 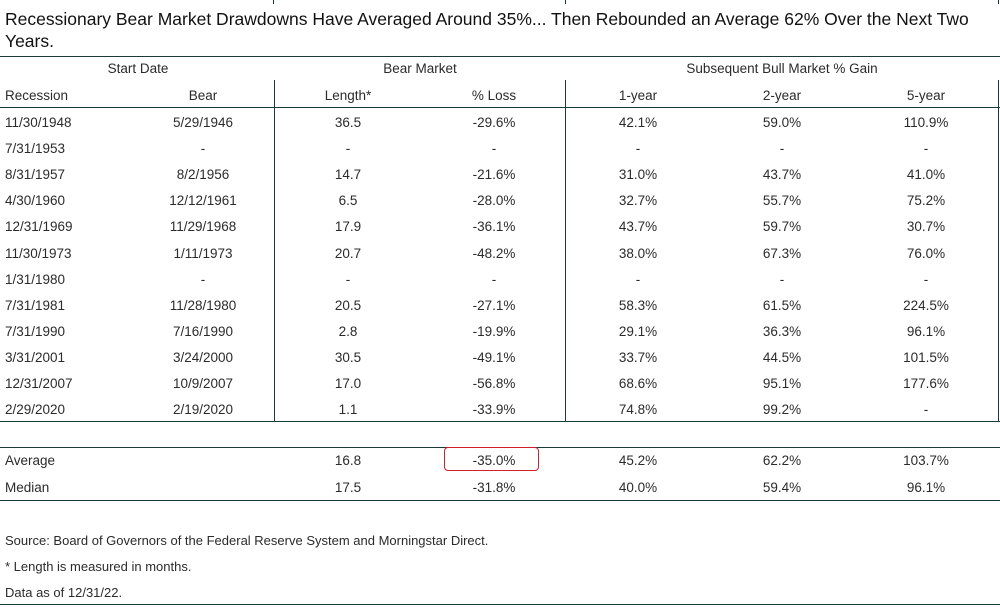 What do you see at coordinates (348, 487) in the screenshot?
I see `summary-row-length-cell: 17.5` at bounding box center [348, 487].